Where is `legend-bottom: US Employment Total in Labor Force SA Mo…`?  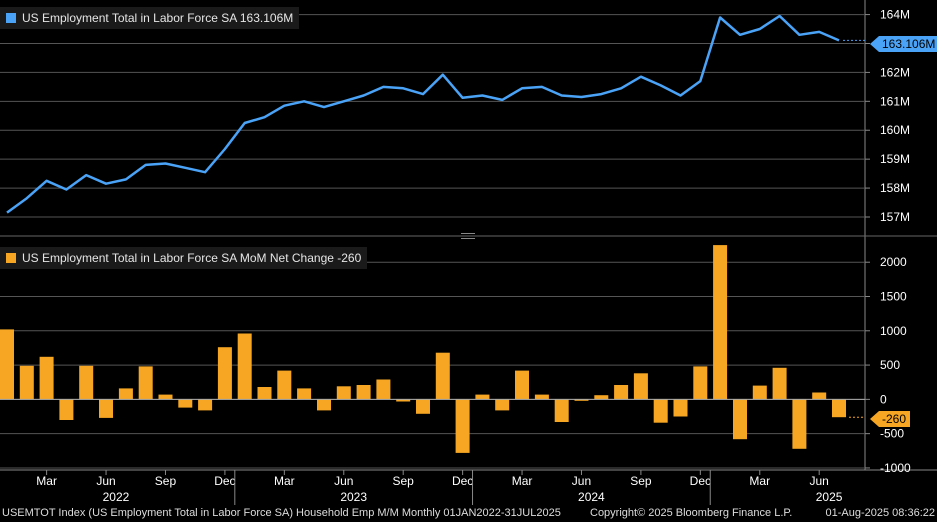
legend-bottom: US Employment Total in Labor Force SA Mo… is located at coordinates (184, 258).